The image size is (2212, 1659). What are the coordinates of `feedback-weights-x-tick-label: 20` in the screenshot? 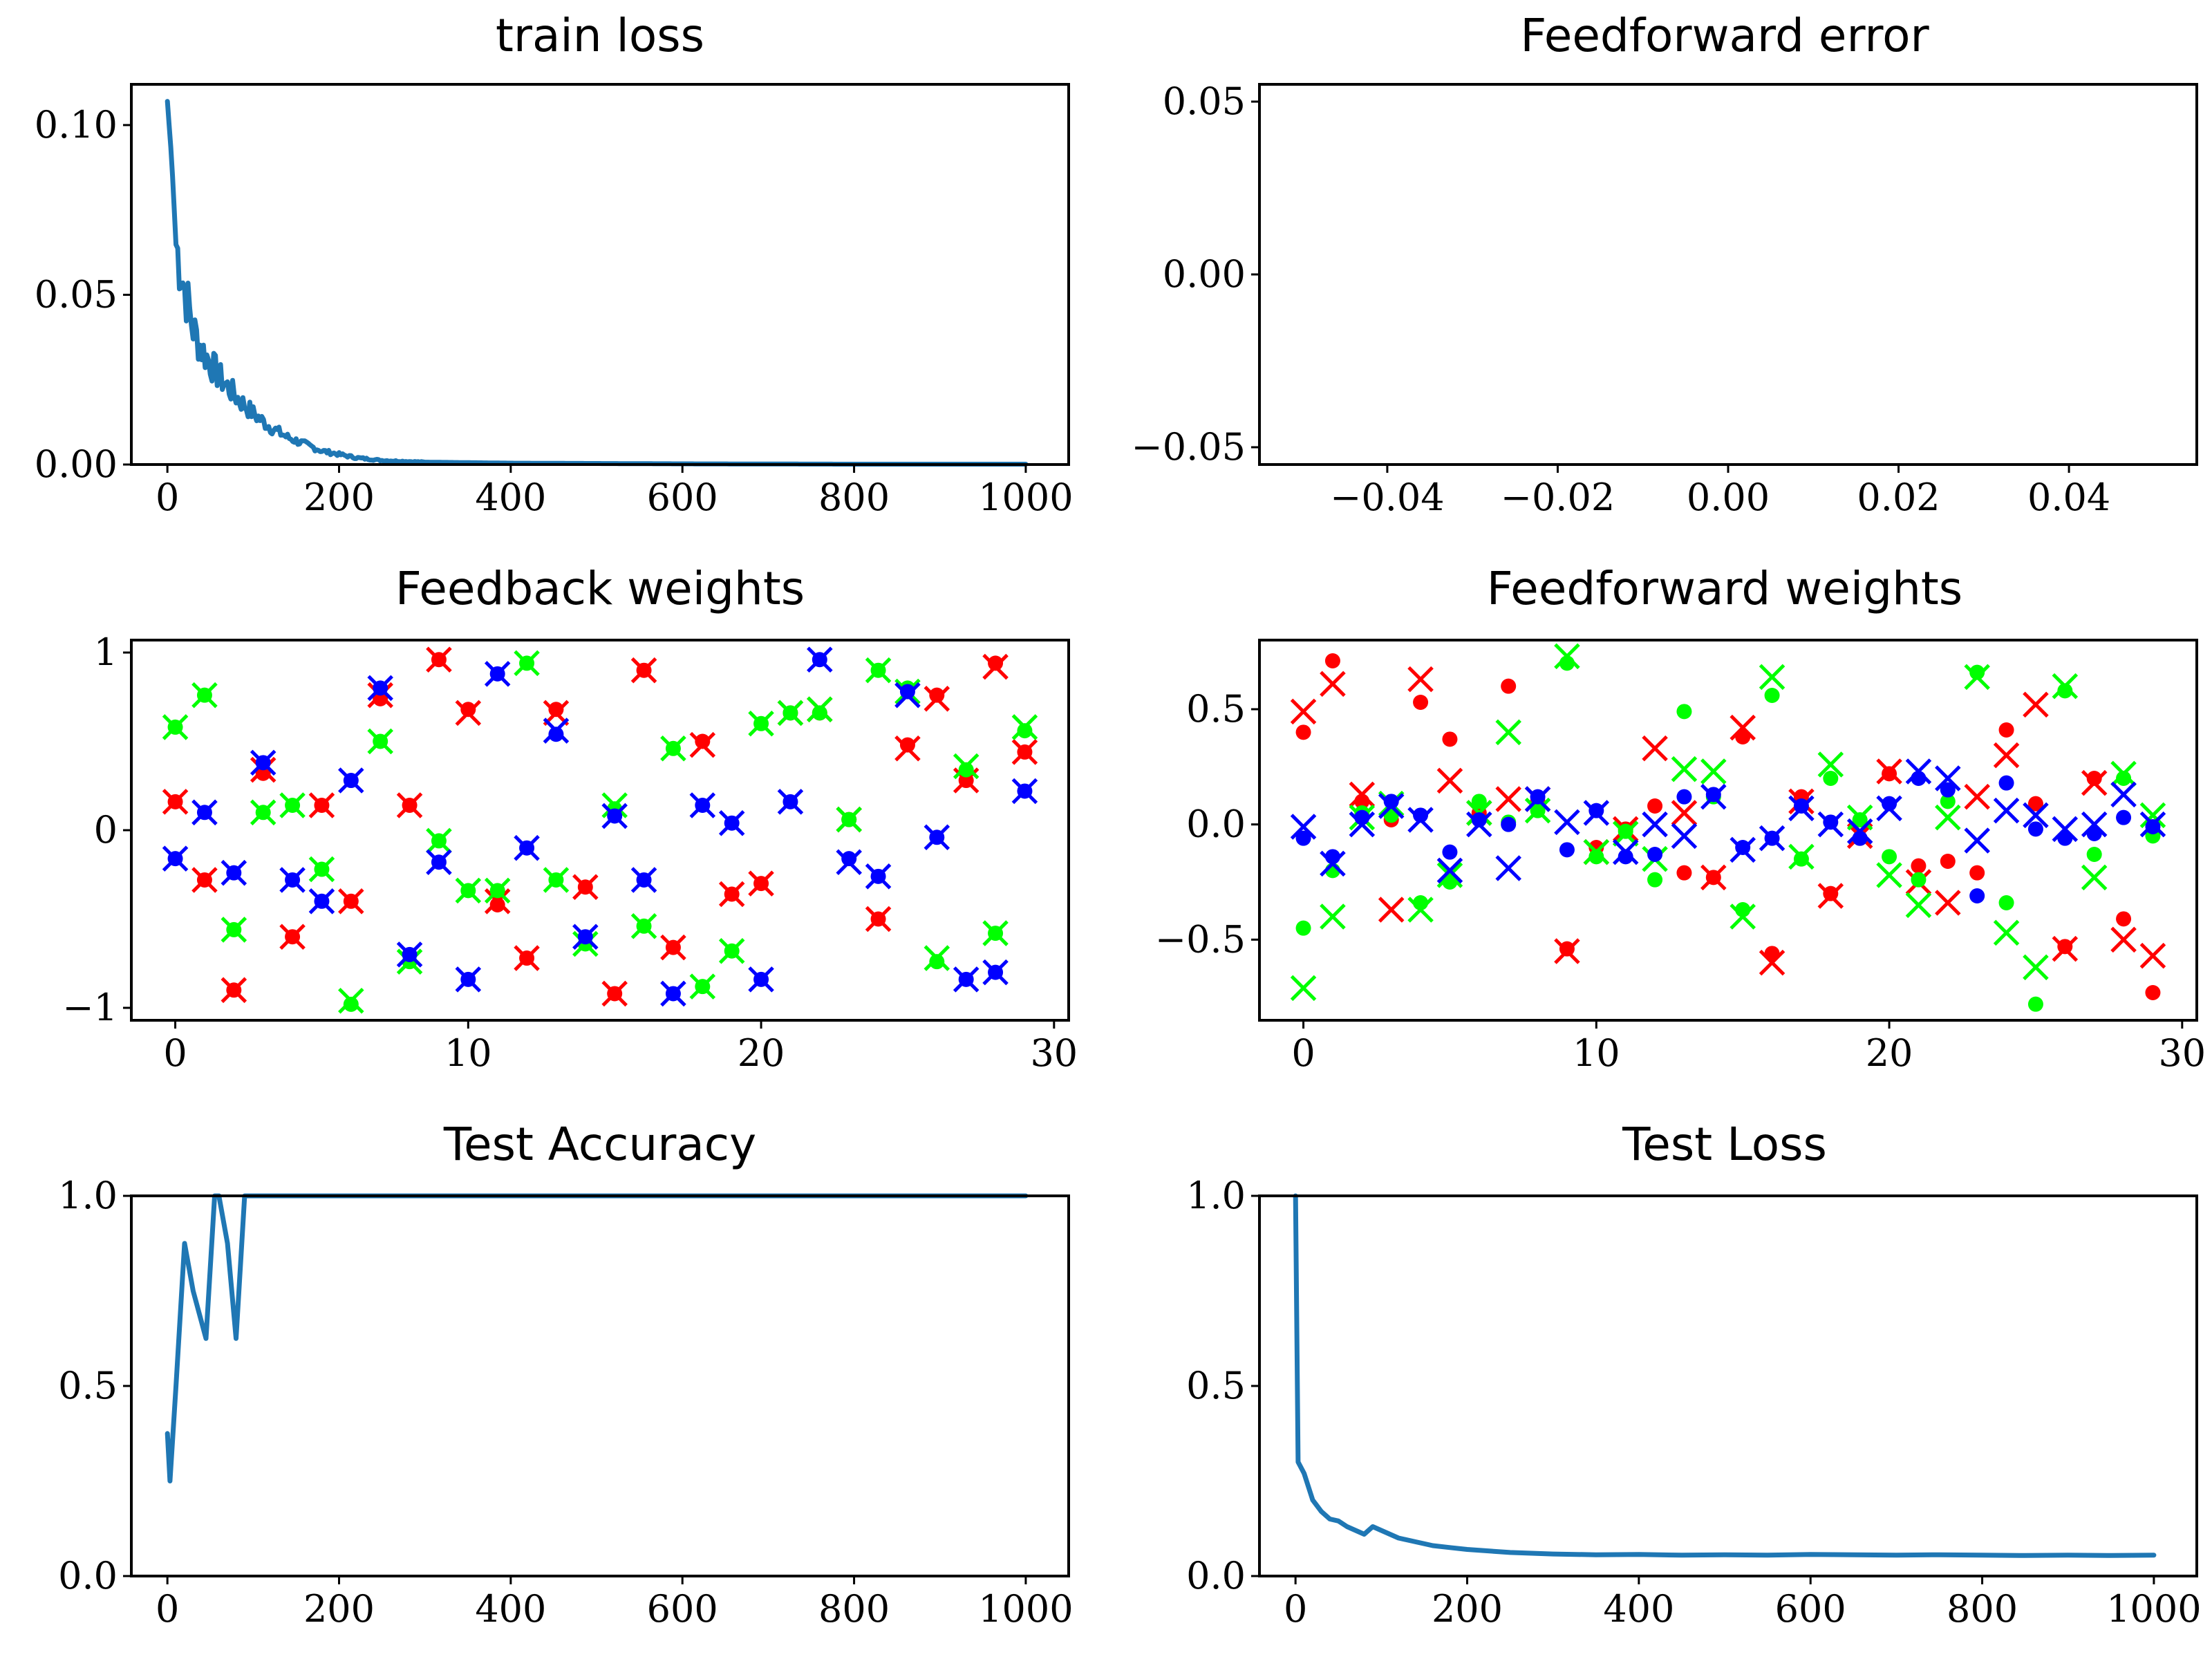 It's located at (761, 1053).